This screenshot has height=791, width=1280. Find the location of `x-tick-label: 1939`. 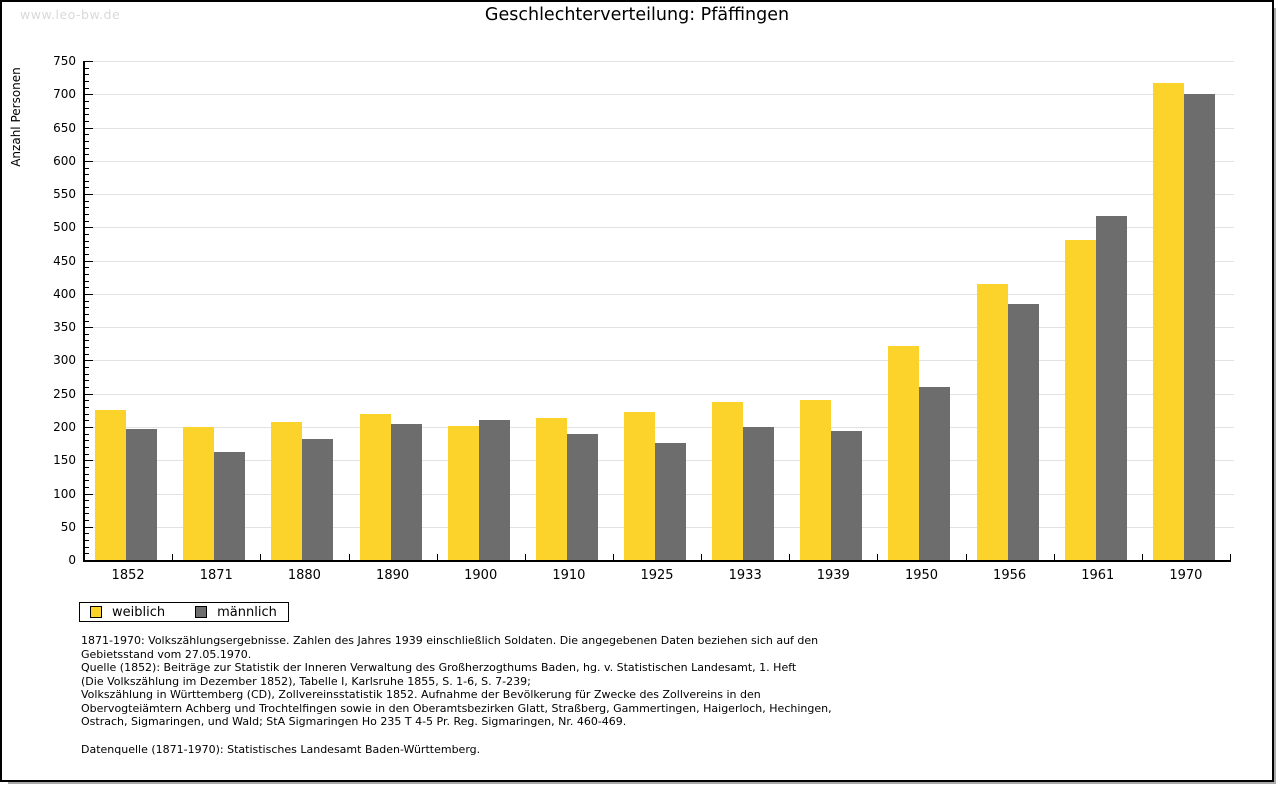

x-tick-label: 1939 is located at coordinates (833, 575).